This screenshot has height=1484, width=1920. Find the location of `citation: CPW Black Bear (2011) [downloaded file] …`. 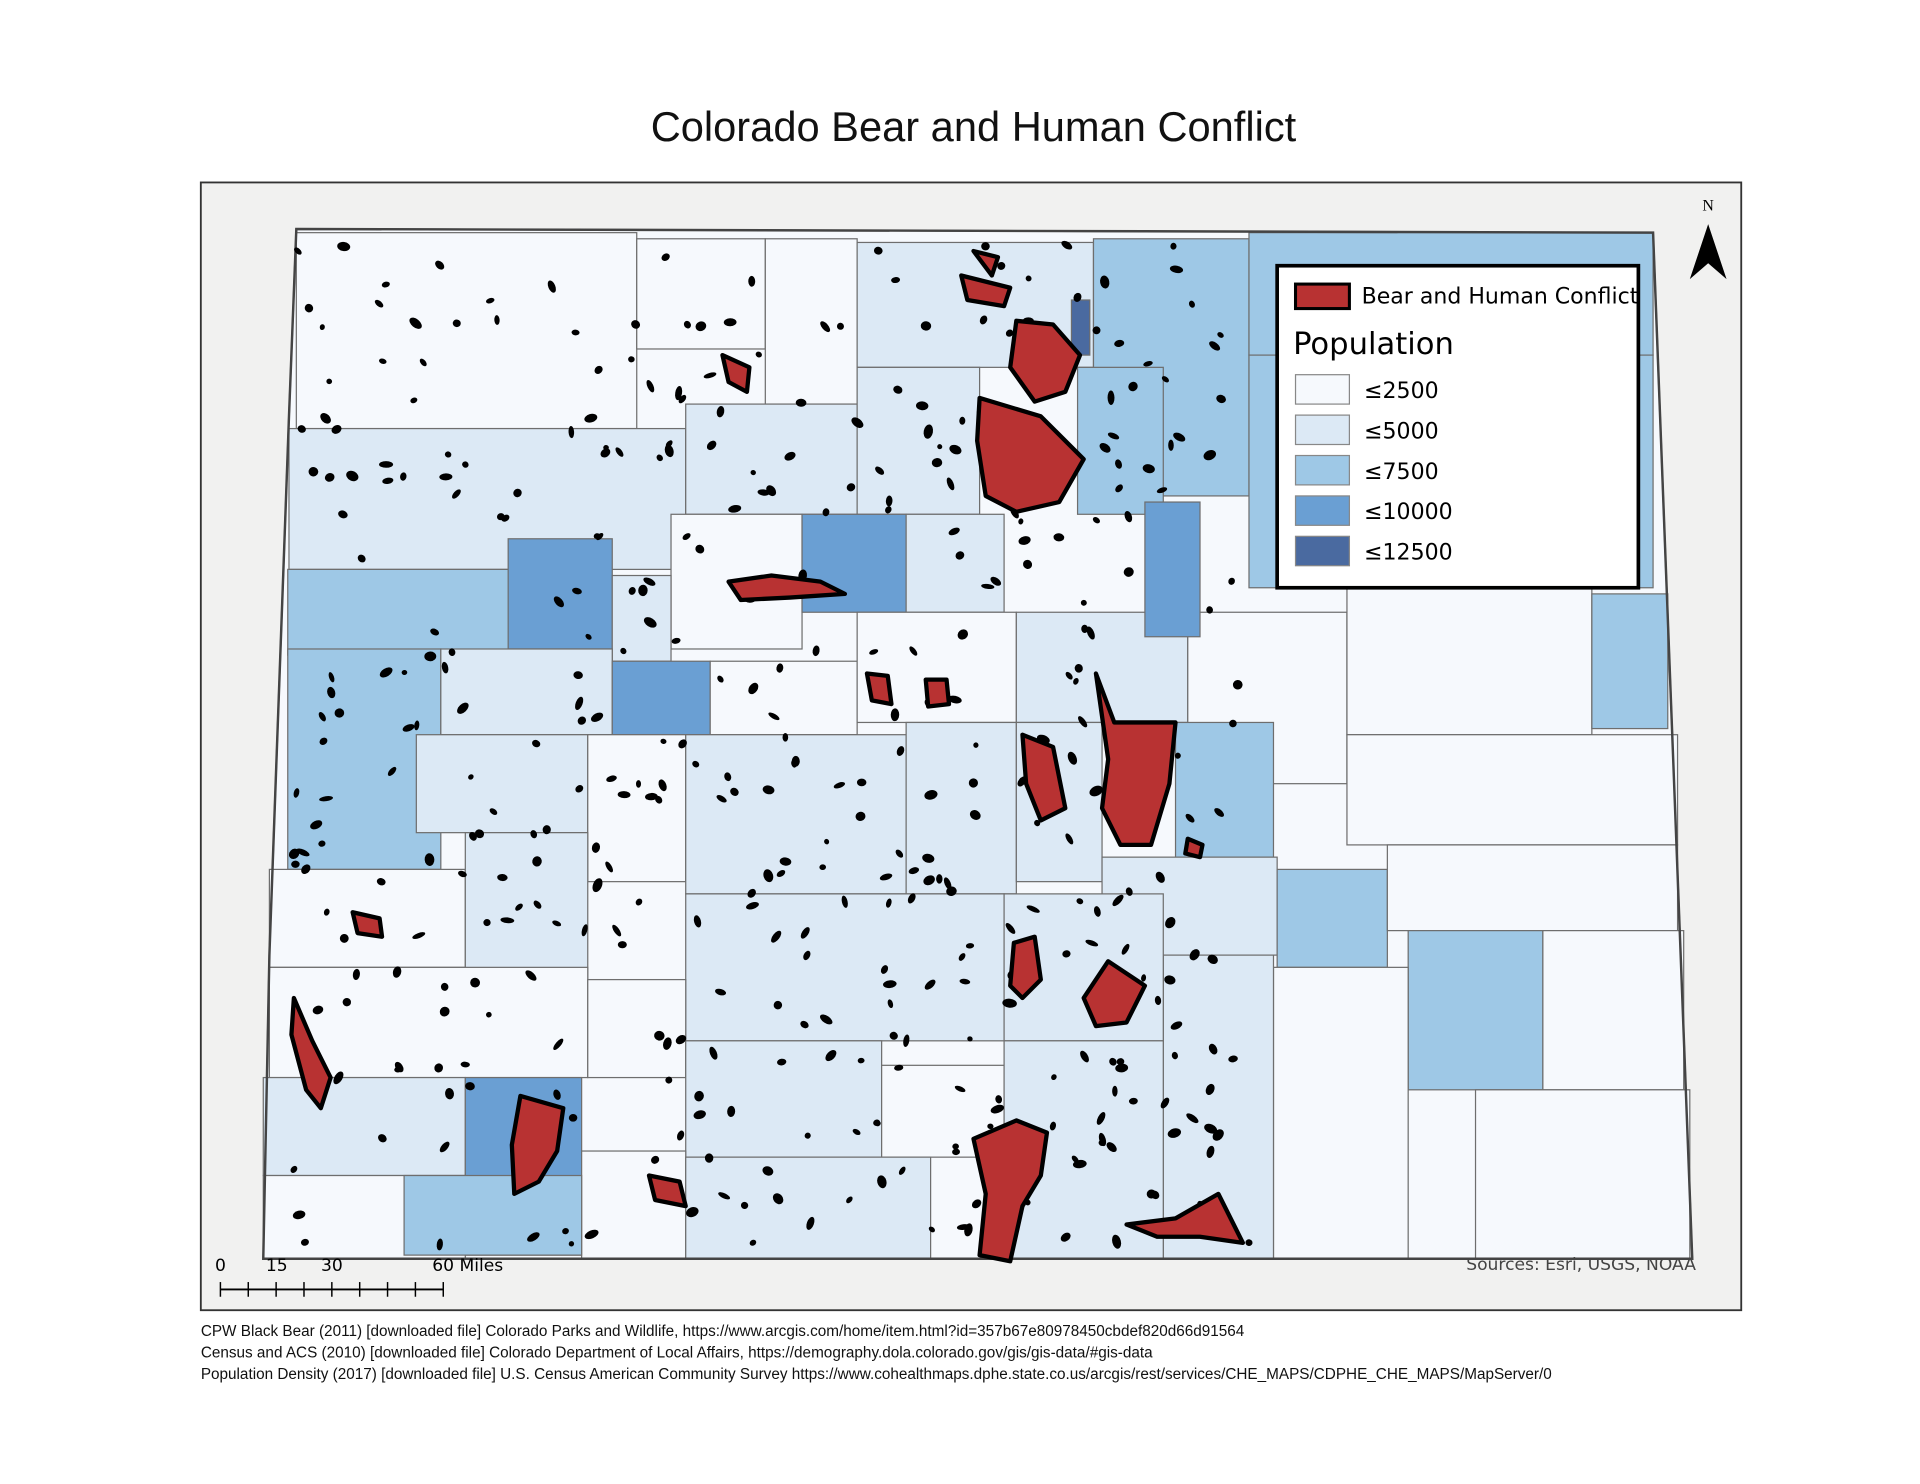

citation: CPW Black Bear (2011) [downloaded file] … is located at coordinates (723, 1331).